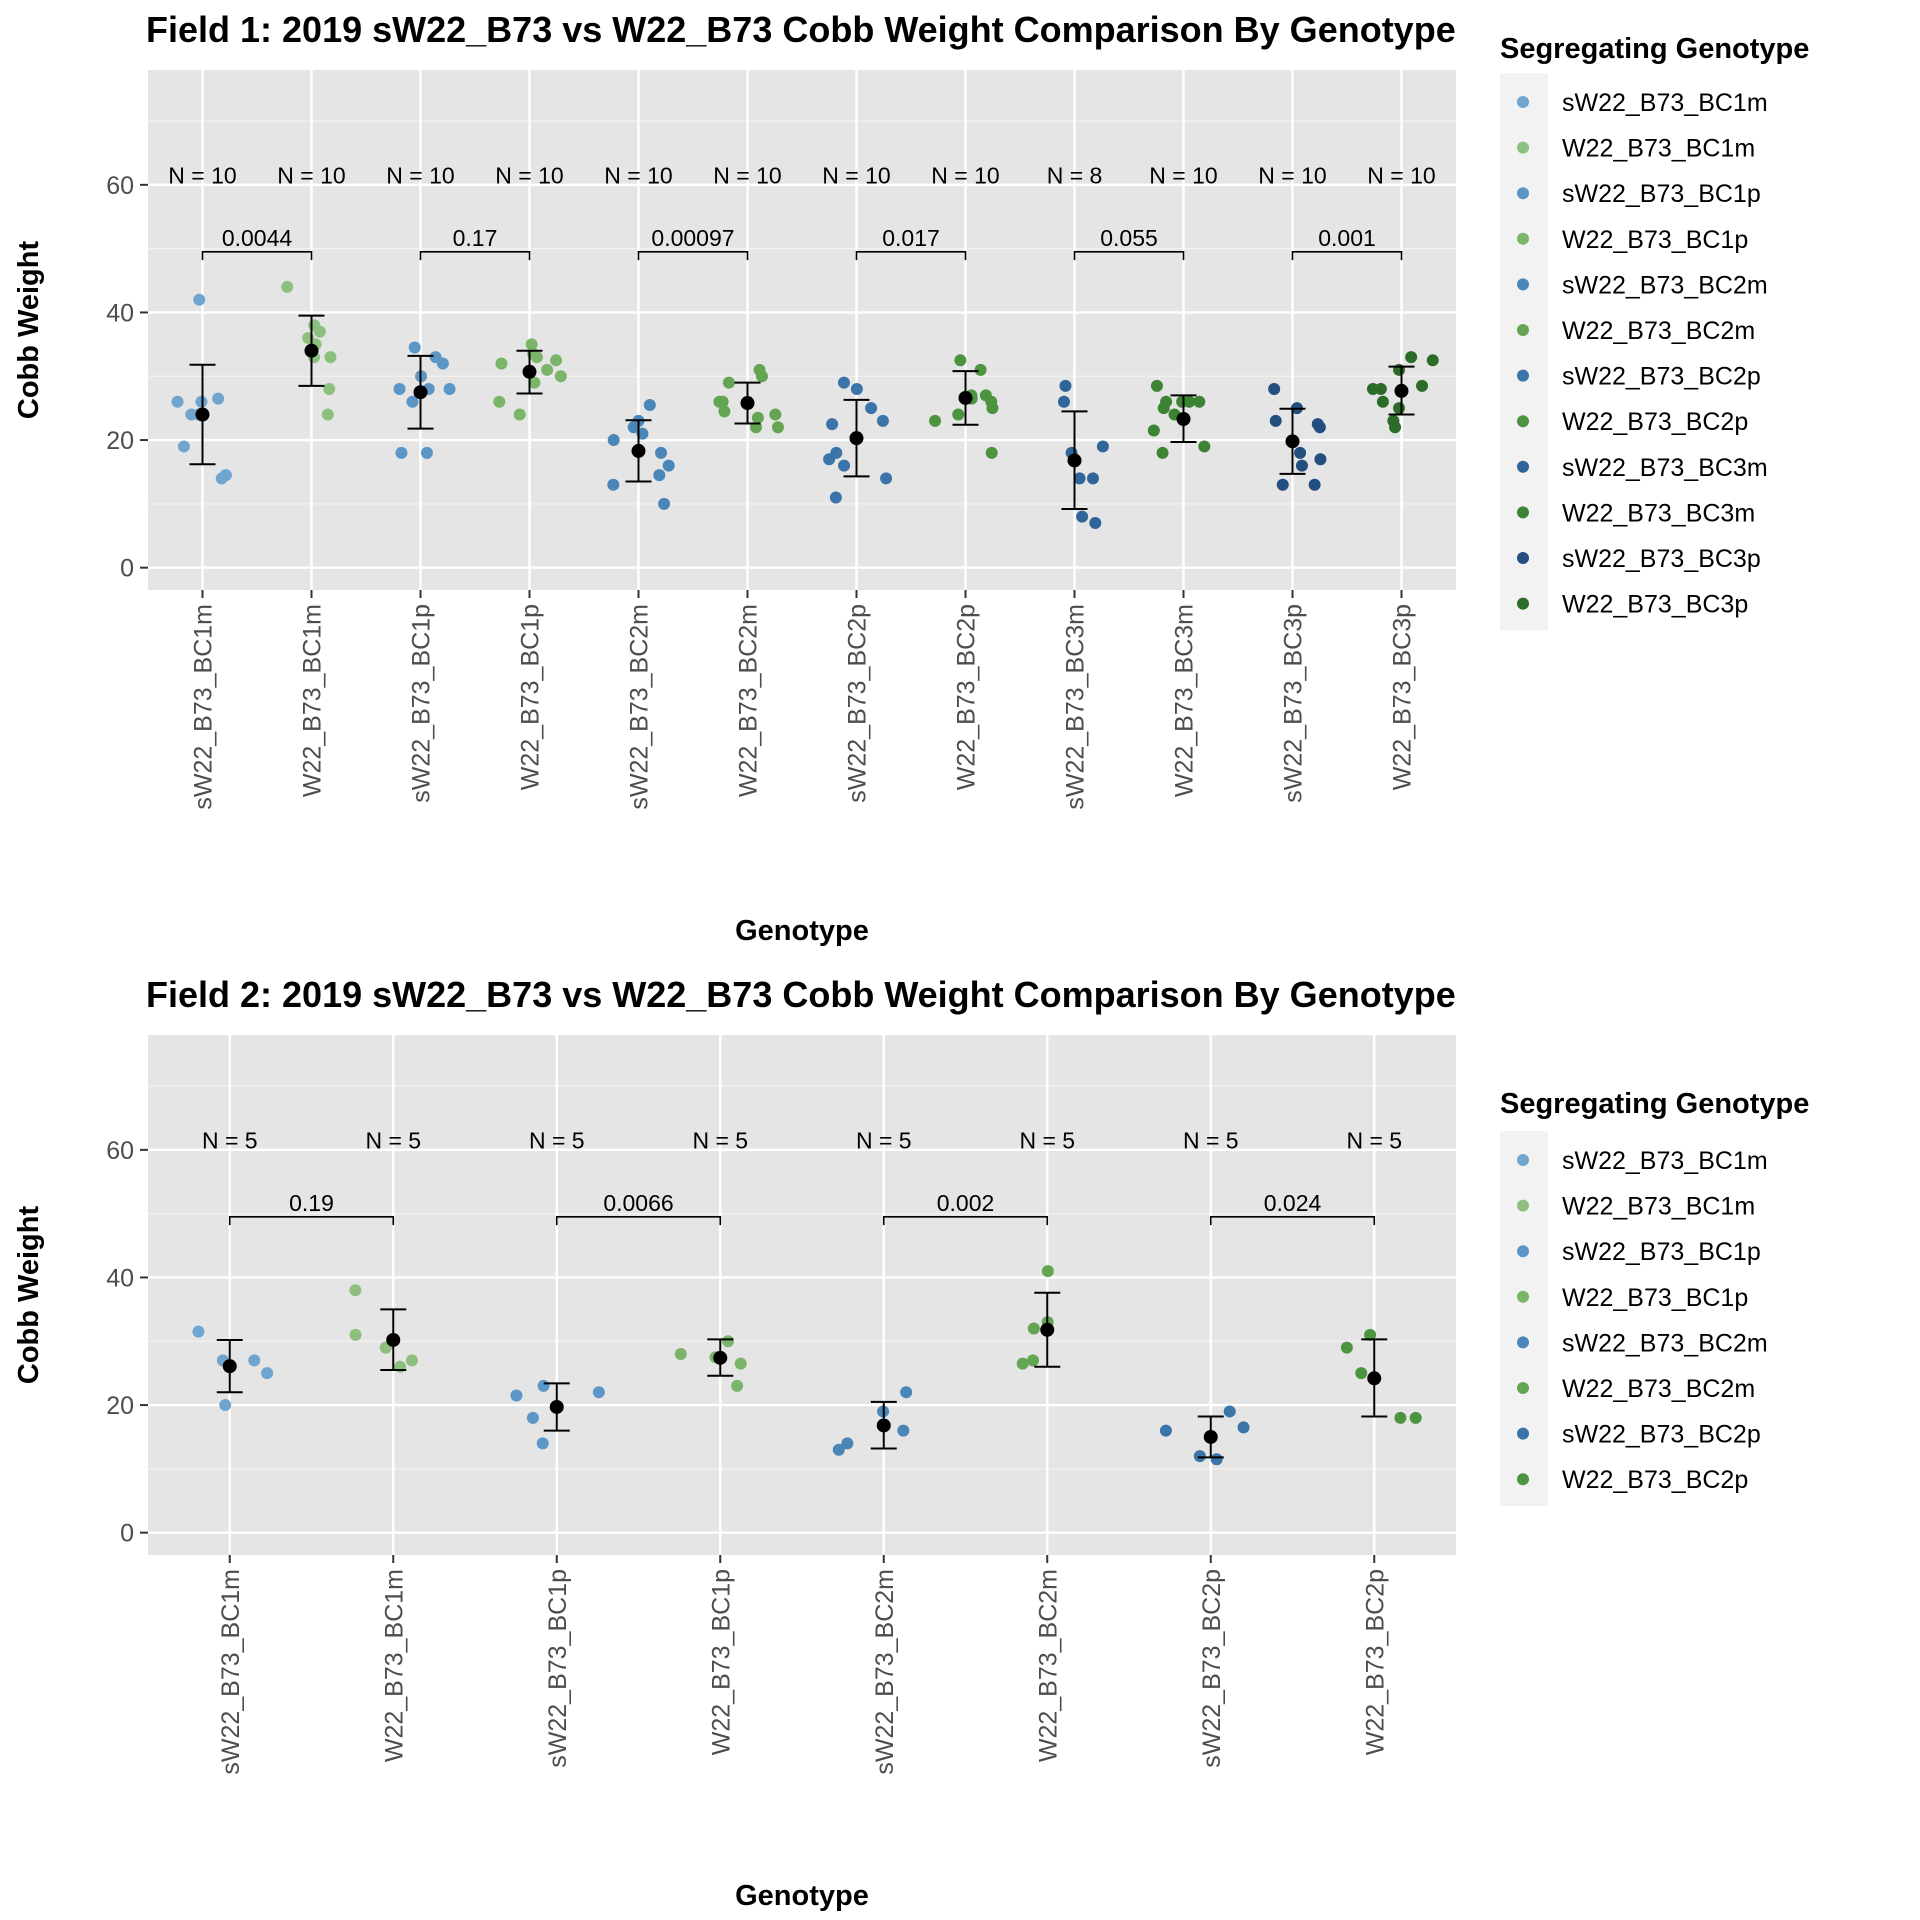 This screenshot has width=1920, height=1920. I want to click on legend-label: W22_B73_BC3m, so click(1658, 513).